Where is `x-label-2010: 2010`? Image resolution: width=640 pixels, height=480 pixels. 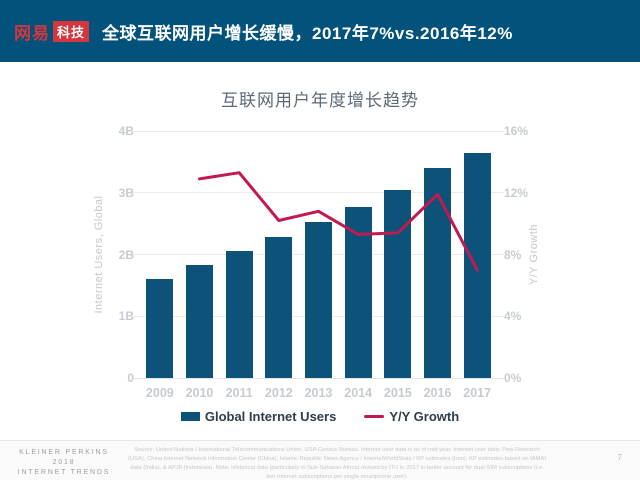
x-label-2010: 2010 is located at coordinates (199, 393).